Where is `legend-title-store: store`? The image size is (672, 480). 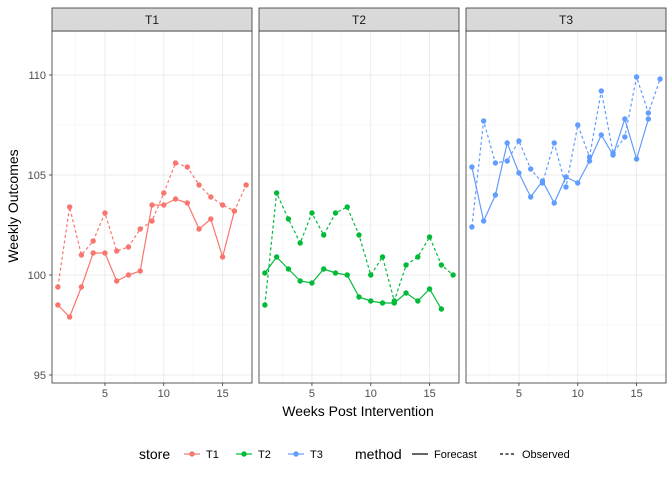 legend-title-store: store is located at coordinates (154, 454).